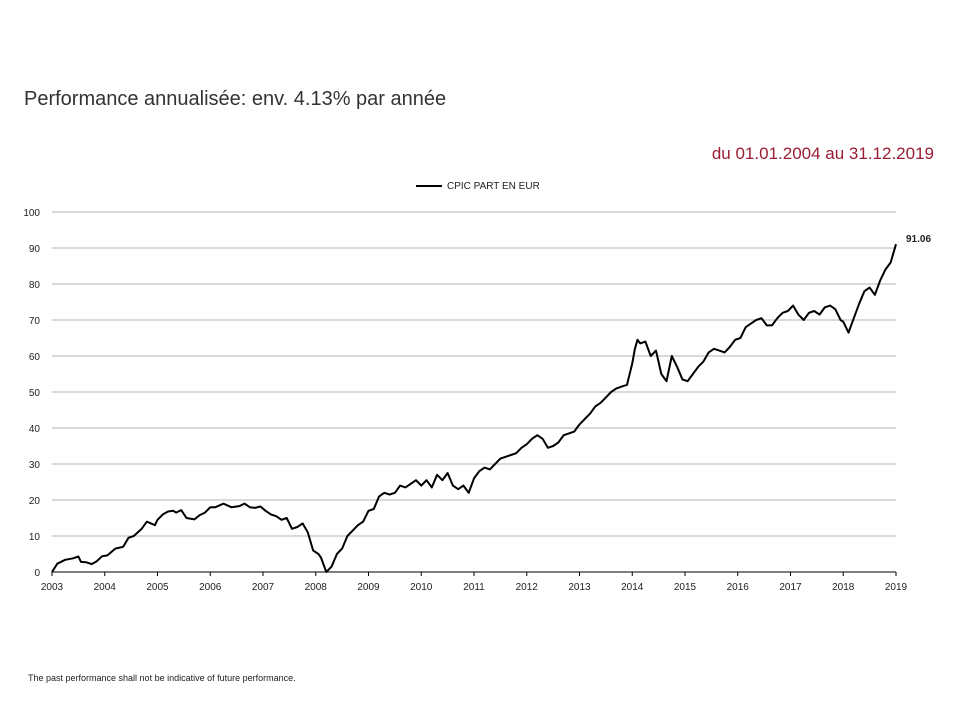 The width and height of the screenshot is (960, 720). Describe the element at coordinates (52, 587) in the screenshot. I see `x-tick-label: 2003` at that location.